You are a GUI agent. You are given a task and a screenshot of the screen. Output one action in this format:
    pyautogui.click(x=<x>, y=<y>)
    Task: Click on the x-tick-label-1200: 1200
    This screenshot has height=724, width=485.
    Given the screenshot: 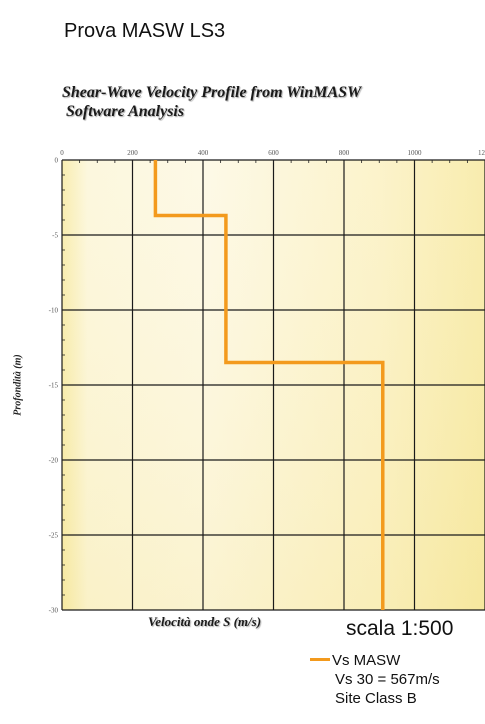 What is the action you would take?
    pyautogui.click(x=481, y=153)
    